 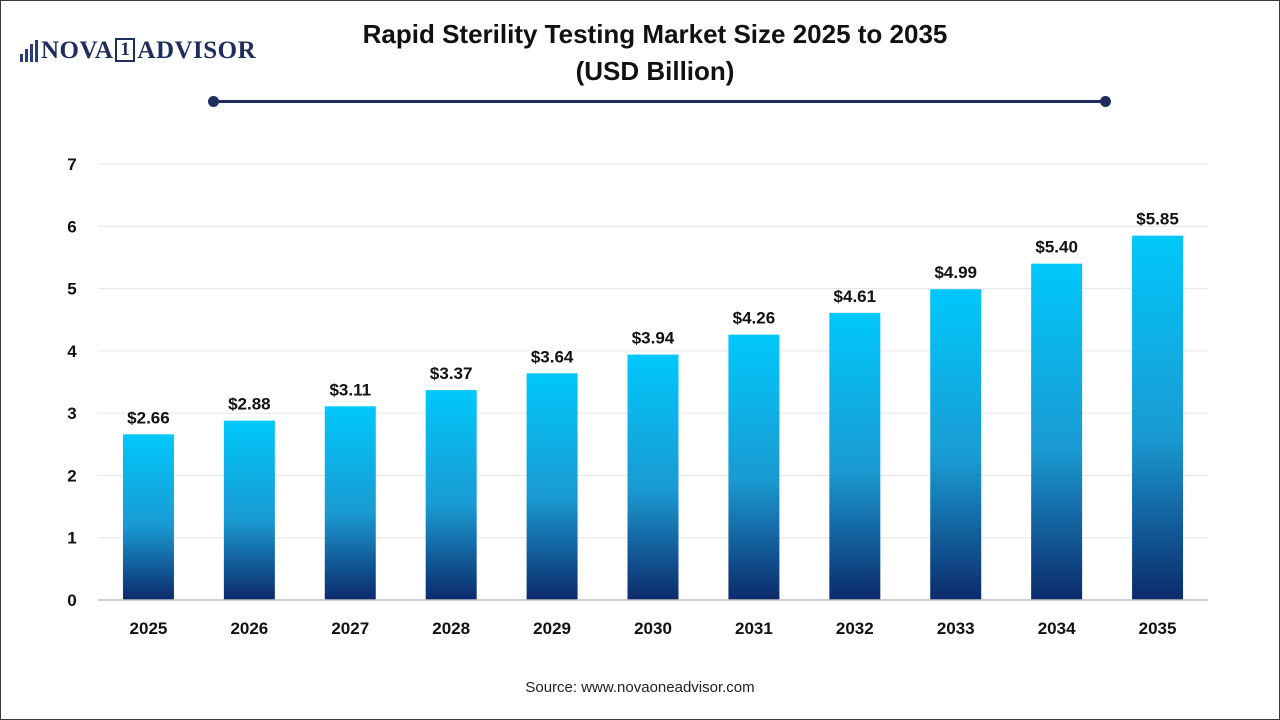 What do you see at coordinates (552, 356) in the screenshot?
I see `bar-value-label: $3.64` at bounding box center [552, 356].